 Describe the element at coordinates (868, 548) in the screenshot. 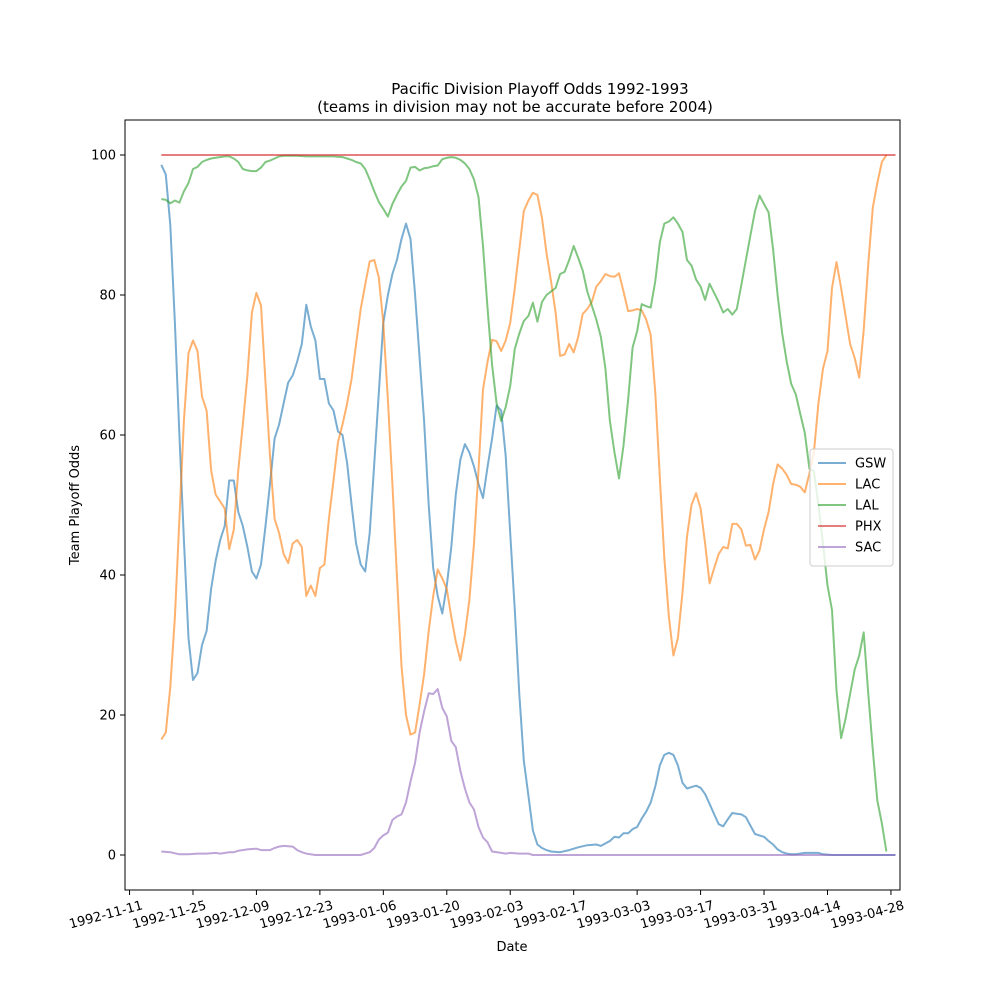

I see `legend-label-sac: SAC` at that location.